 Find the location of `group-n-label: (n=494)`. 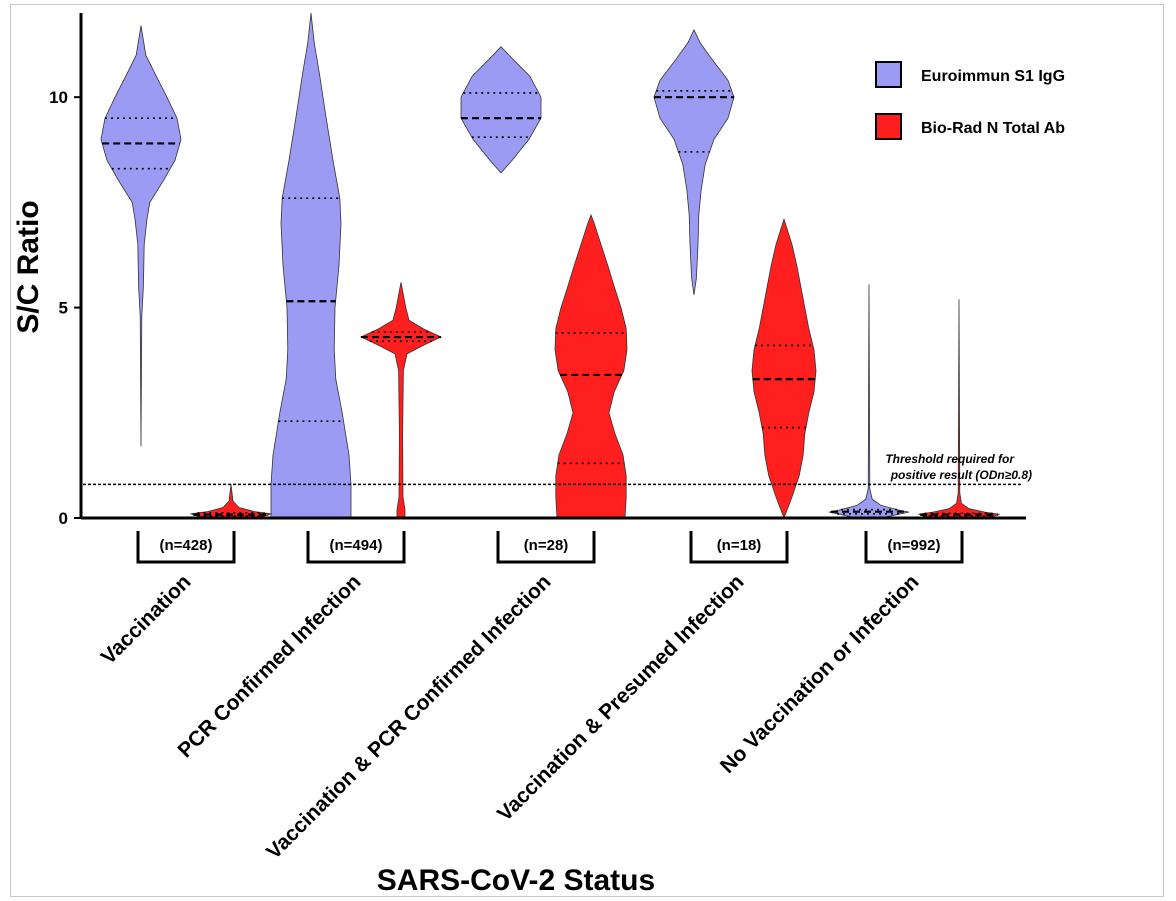

group-n-label: (n=494) is located at coordinates (356, 545).